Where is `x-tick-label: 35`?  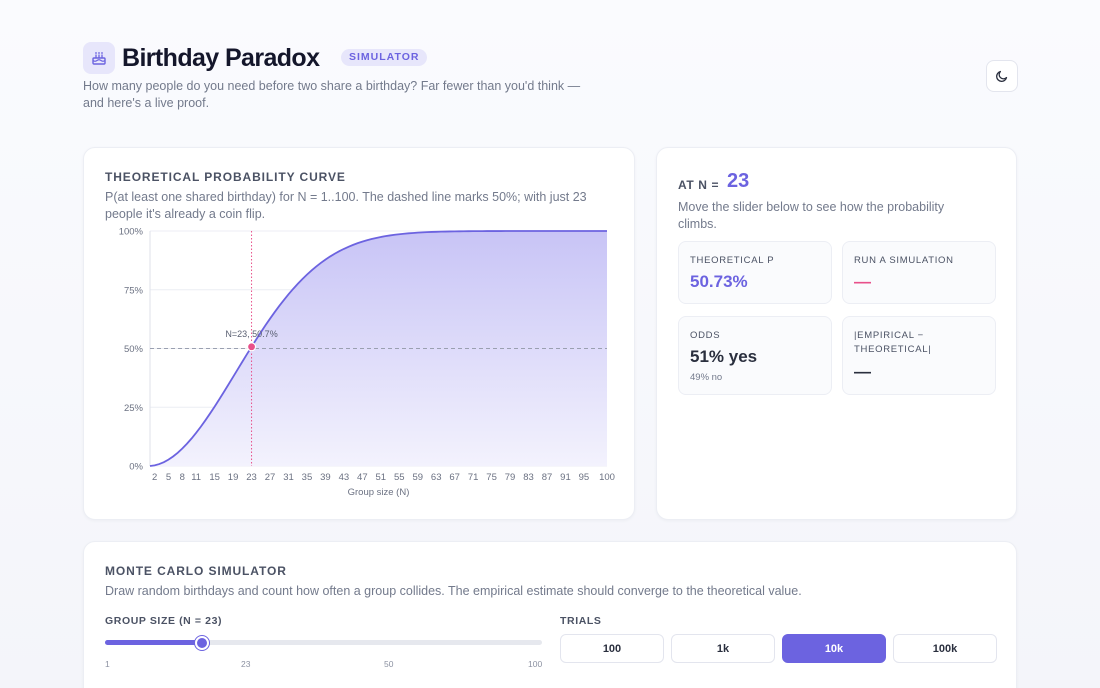 x-tick-label: 35 is located at coordinates (307, 477).